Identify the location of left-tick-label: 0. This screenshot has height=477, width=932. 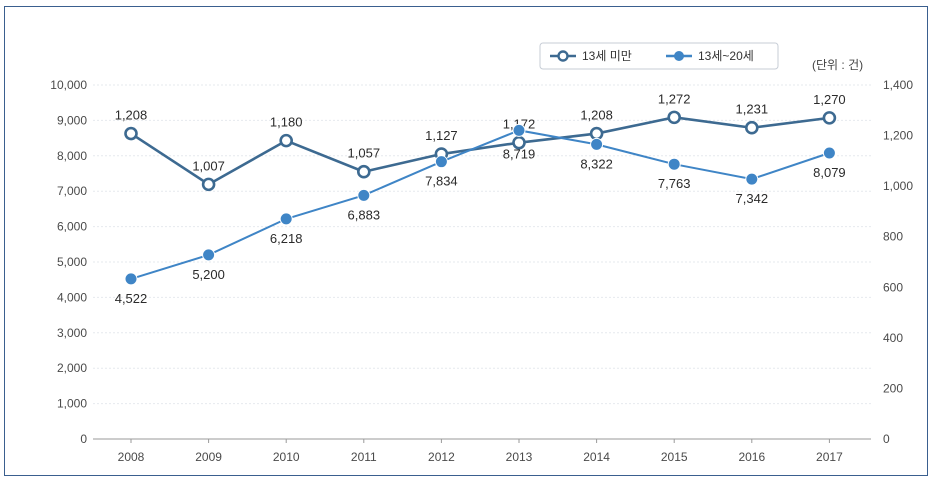
(83, 439).